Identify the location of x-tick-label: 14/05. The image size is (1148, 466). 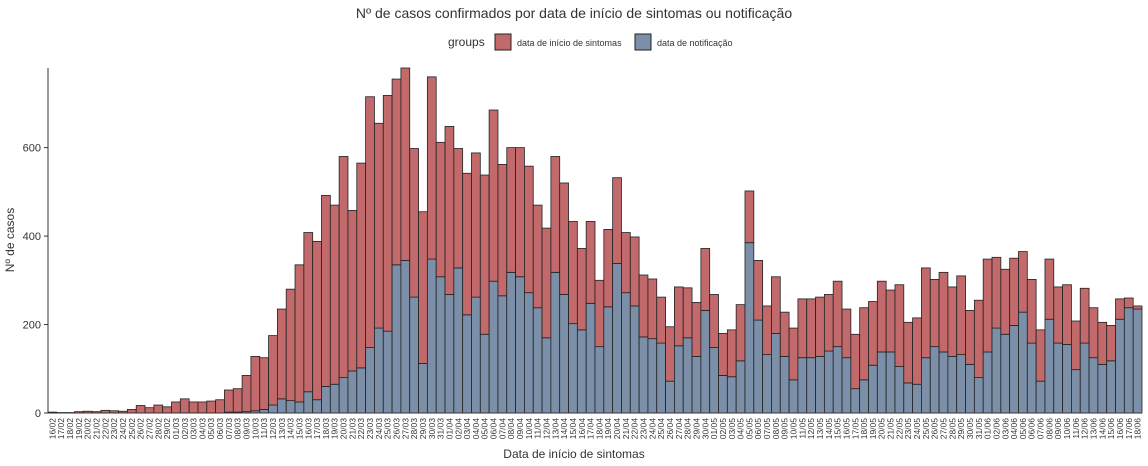
(829, 429).